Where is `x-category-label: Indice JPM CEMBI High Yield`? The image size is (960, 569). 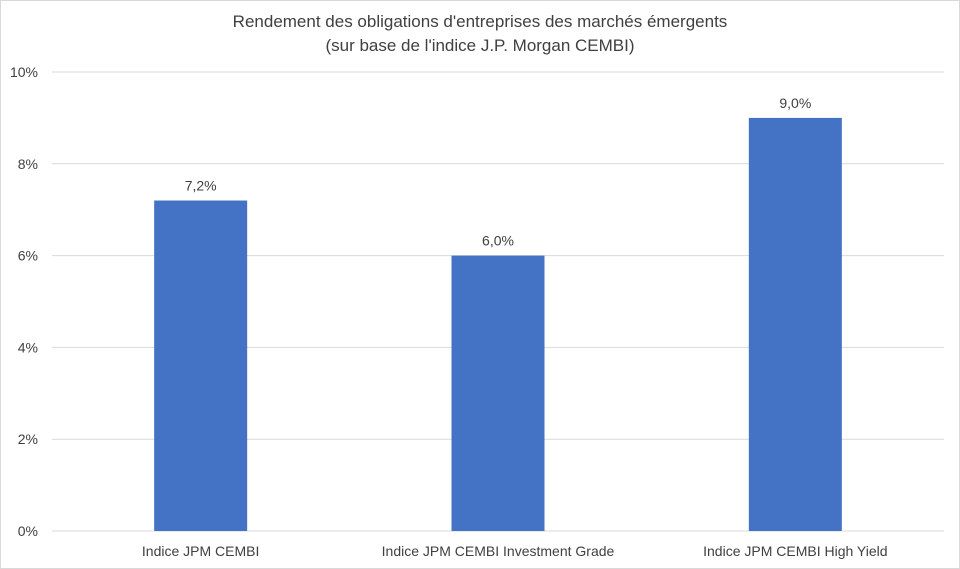
x-category-label: Indice JPM CEMBI High Yield is located at coordinates (795, 551).